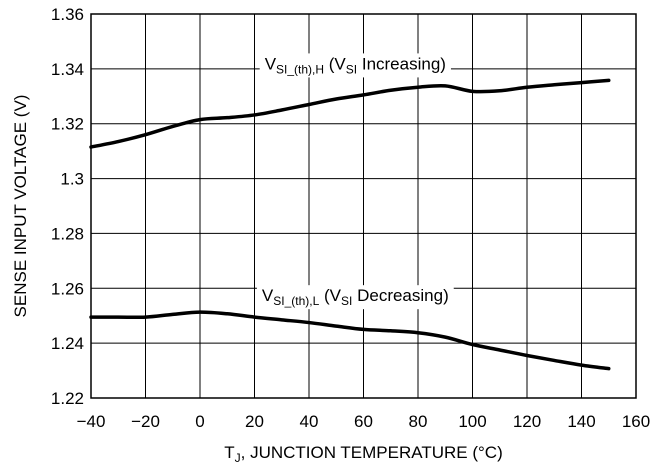  Describe the element at coordinates (363, 421) in the screenshot. I see `x-tick-label: 60` at that location.